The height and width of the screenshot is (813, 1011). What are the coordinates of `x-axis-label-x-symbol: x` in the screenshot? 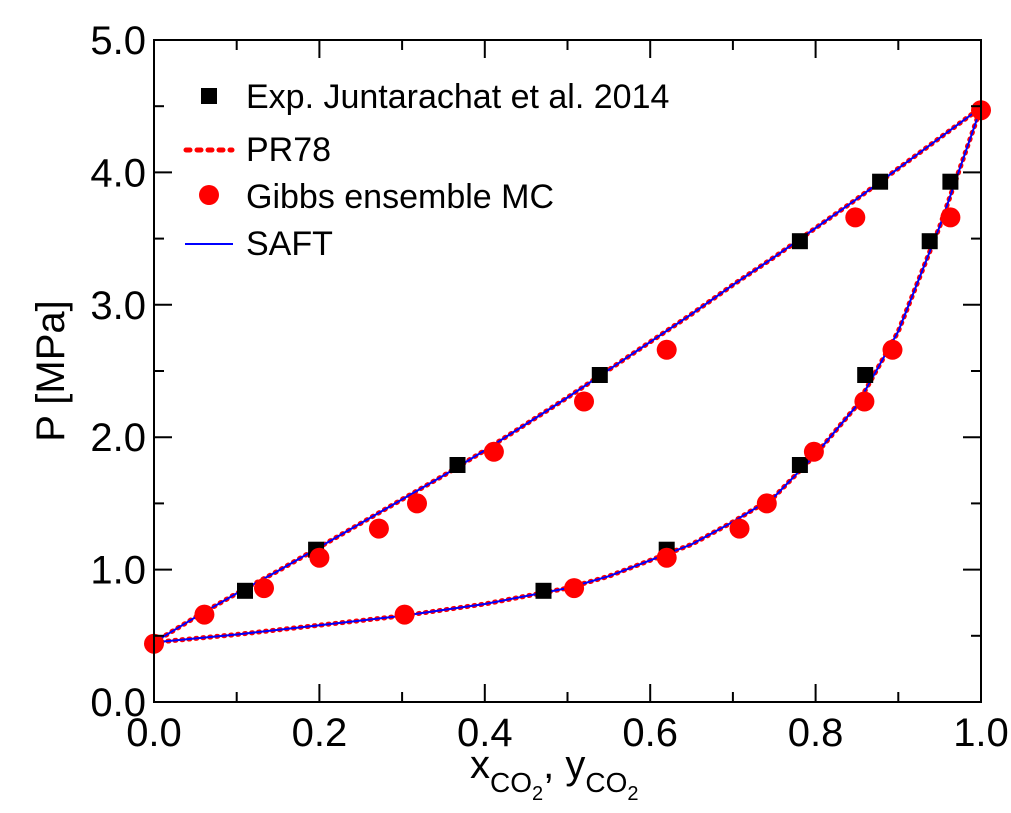 It's located at (480, 765).